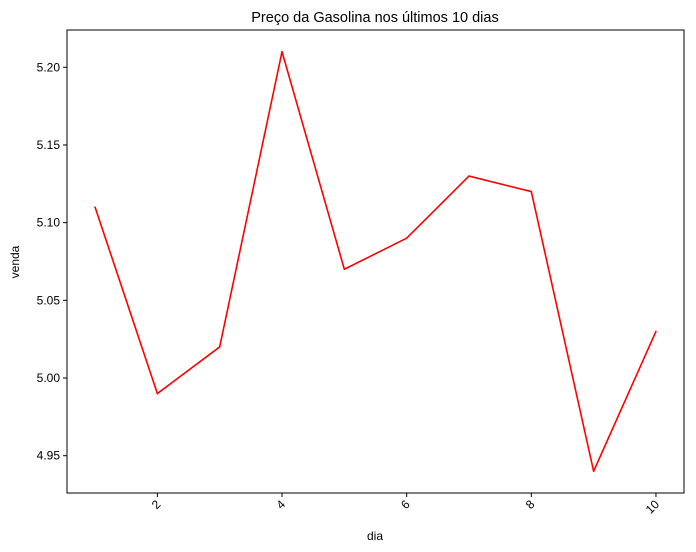 The image size is (696, 552). What do you see at coordinates (653, 507) in the screenshot?
I see `x-tick-label: 10` at bounding box center [653, 507].